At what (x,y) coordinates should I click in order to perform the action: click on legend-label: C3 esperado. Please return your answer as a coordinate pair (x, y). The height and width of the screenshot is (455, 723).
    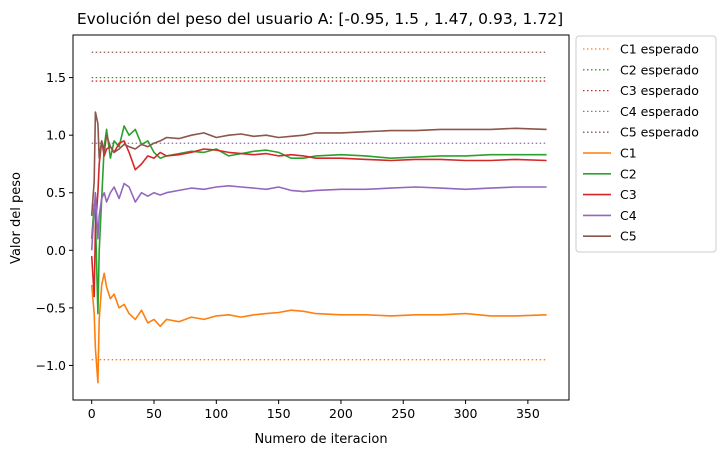
    Looking at the image, I should click on (659, 90).